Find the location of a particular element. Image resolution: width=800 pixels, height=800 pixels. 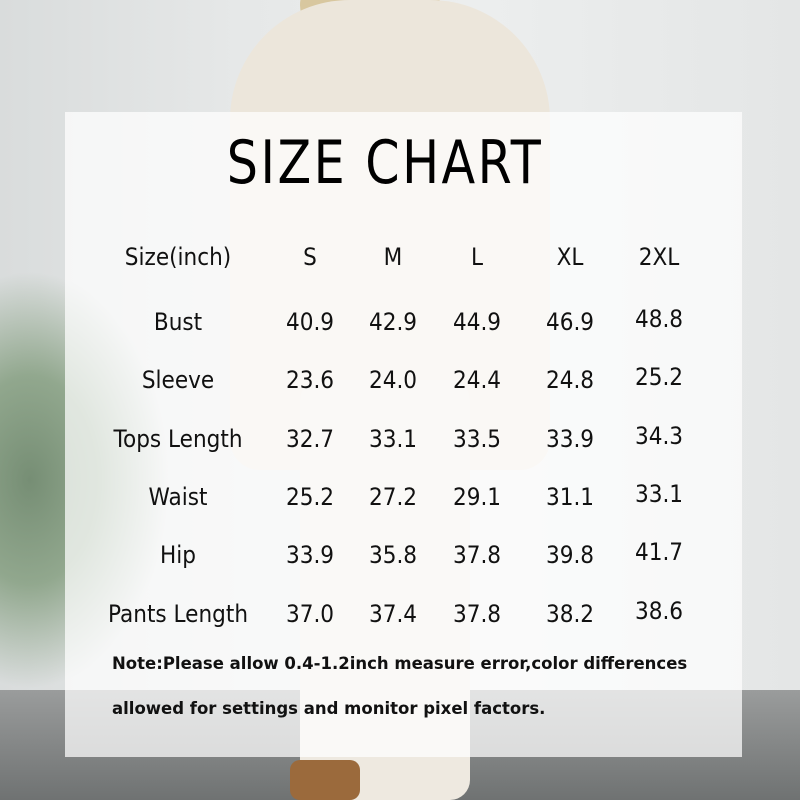

row-label-pants-length: Pants Length is located at coordinates (178, 614).